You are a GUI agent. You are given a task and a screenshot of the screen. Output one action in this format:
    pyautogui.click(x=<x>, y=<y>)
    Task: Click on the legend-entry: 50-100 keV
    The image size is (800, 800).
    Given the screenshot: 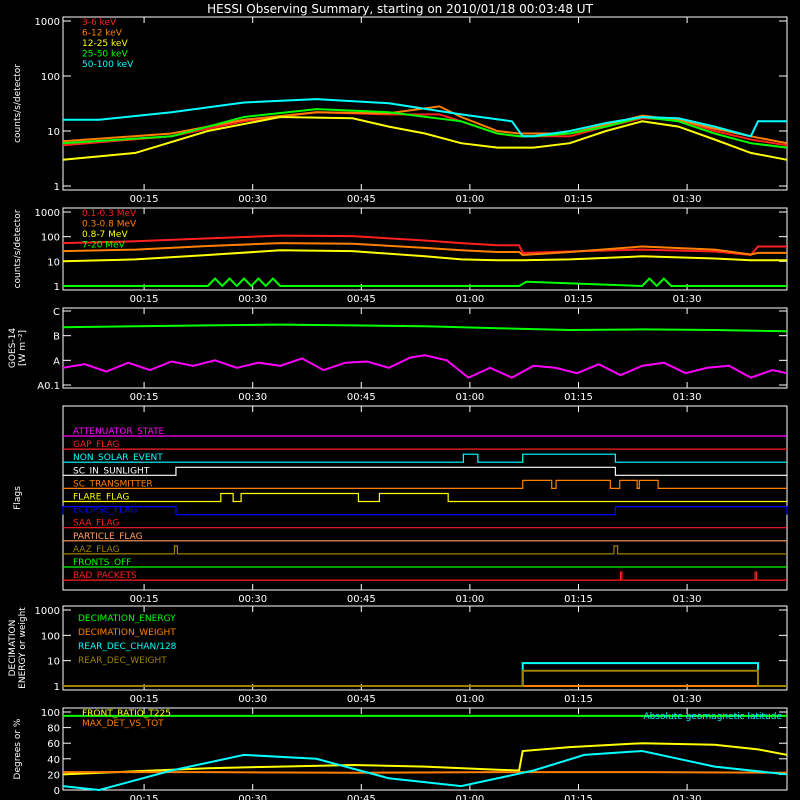 What is the action you would take?
    pyautogui.click(x=108, y=65)
    